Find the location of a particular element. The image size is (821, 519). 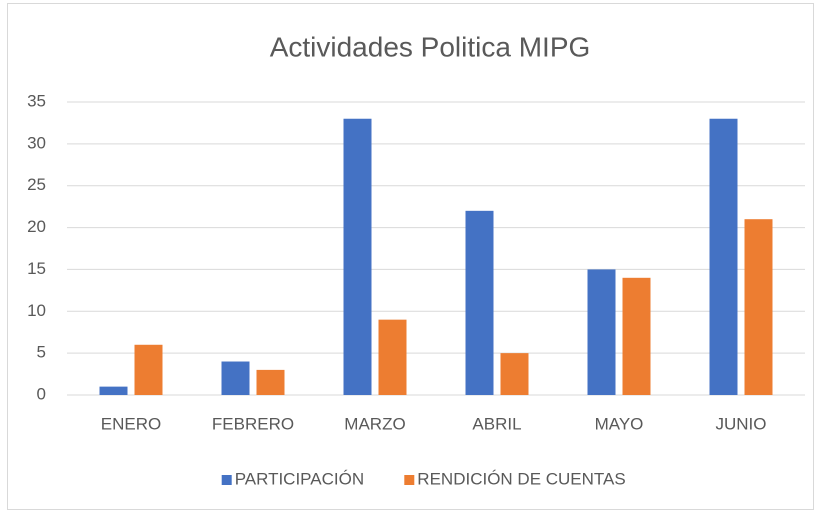

x-tick-label: ENERO is located at coordinates (131, 423).